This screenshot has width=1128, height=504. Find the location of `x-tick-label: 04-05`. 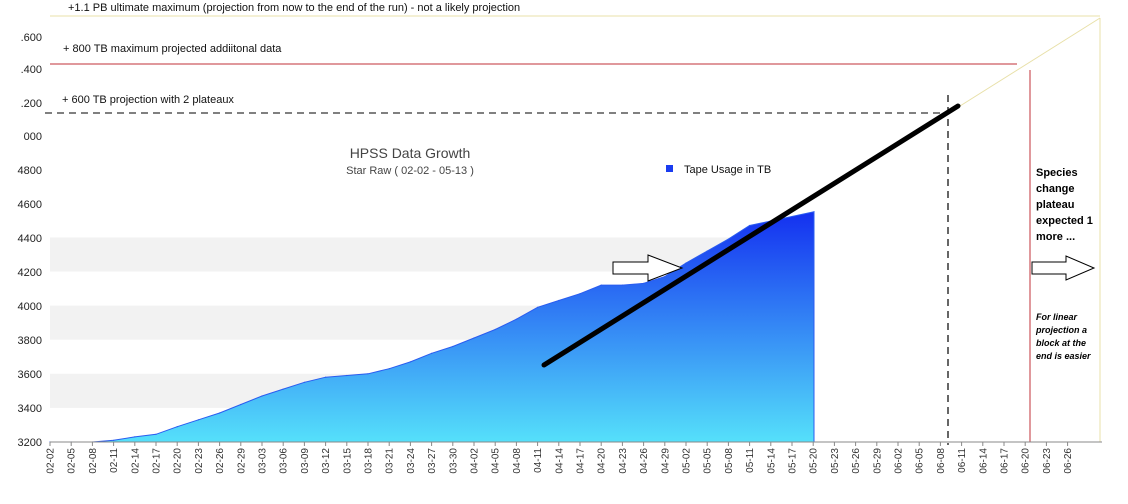

x-tick-label: 04-05 is located at coordinates (496, 461).